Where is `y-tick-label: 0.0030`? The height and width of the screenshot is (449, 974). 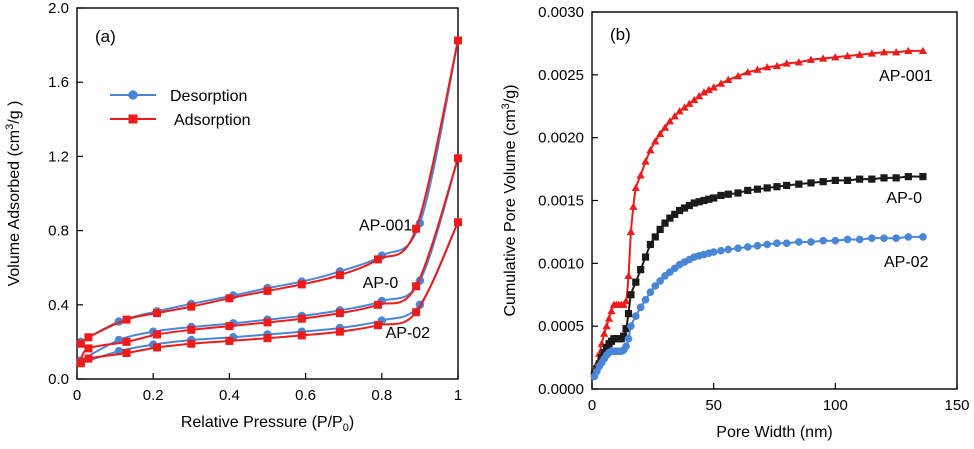 y-tick-label: 0.0030 is located at coordinates (561, 12).